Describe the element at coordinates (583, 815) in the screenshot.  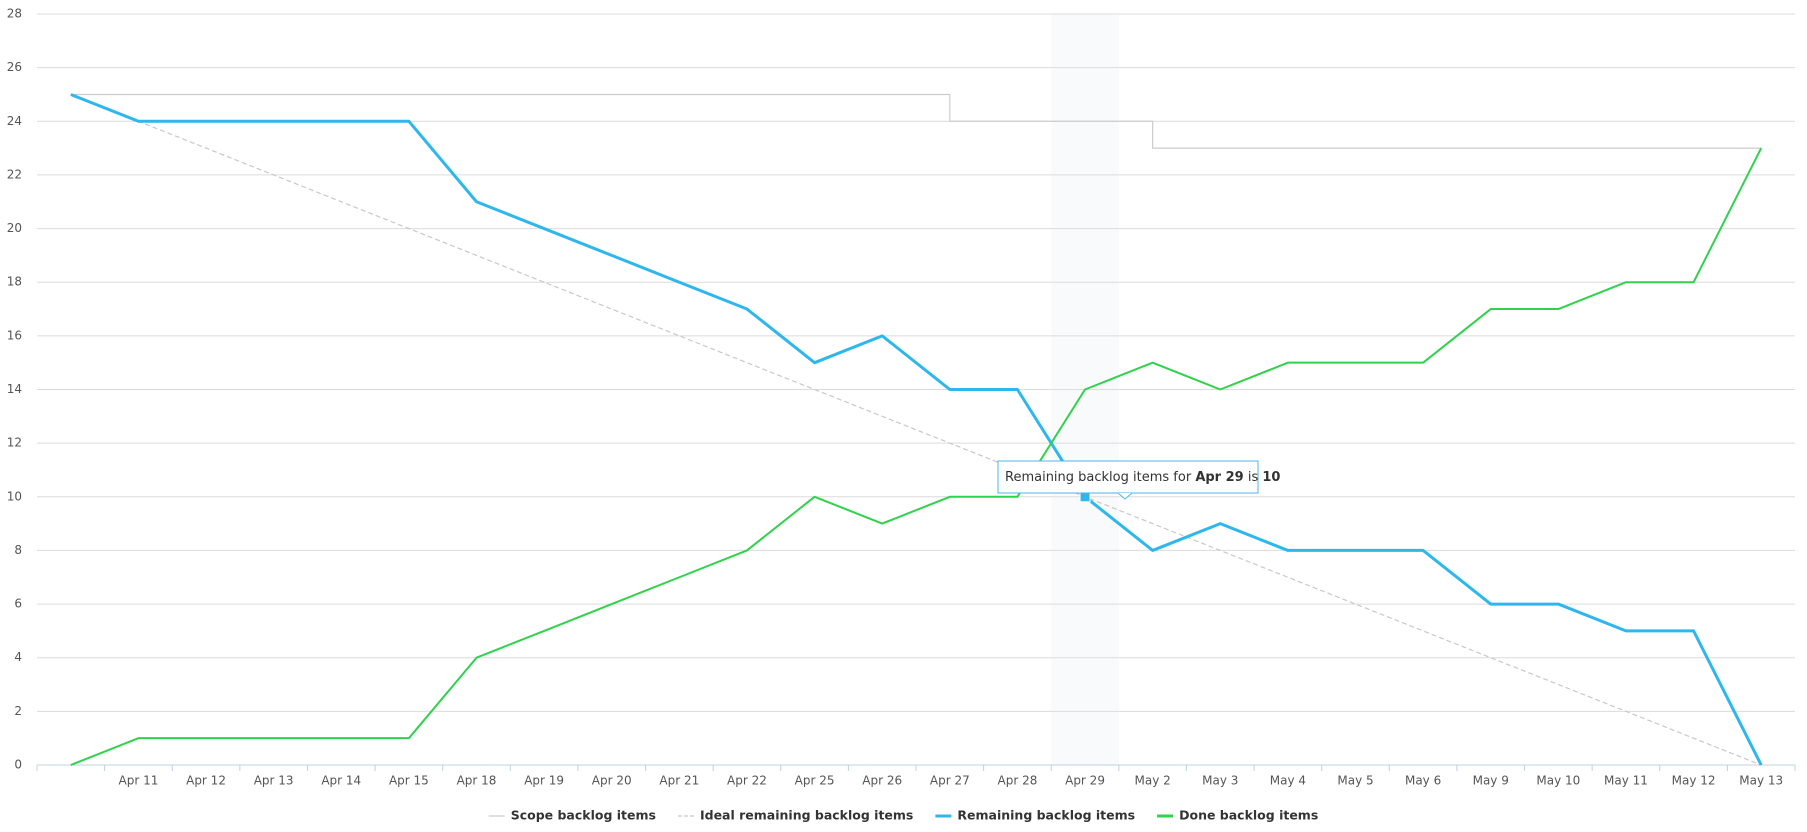
I see `legend-label: Scope backlog items` at that location.